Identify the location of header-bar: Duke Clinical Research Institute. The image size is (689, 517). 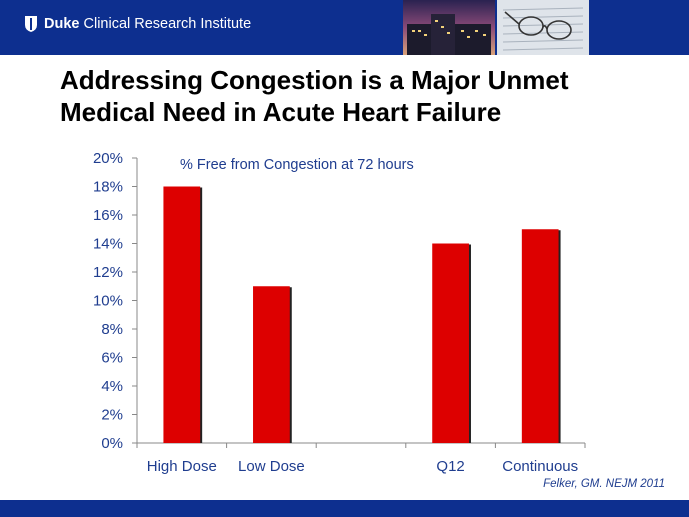
(344, 27).